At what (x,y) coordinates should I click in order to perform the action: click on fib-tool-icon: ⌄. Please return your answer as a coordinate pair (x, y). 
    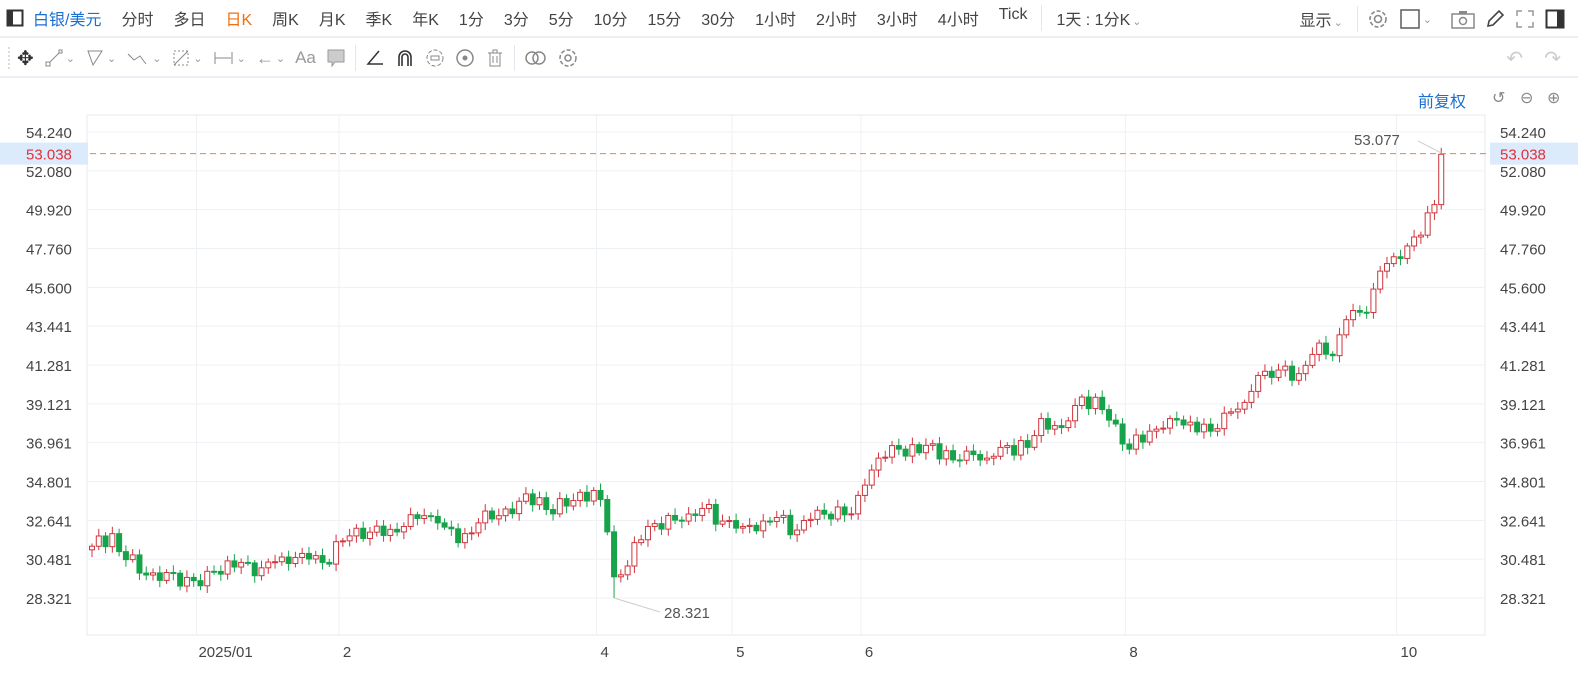
    Looking at the image, I should click on (187, 58).